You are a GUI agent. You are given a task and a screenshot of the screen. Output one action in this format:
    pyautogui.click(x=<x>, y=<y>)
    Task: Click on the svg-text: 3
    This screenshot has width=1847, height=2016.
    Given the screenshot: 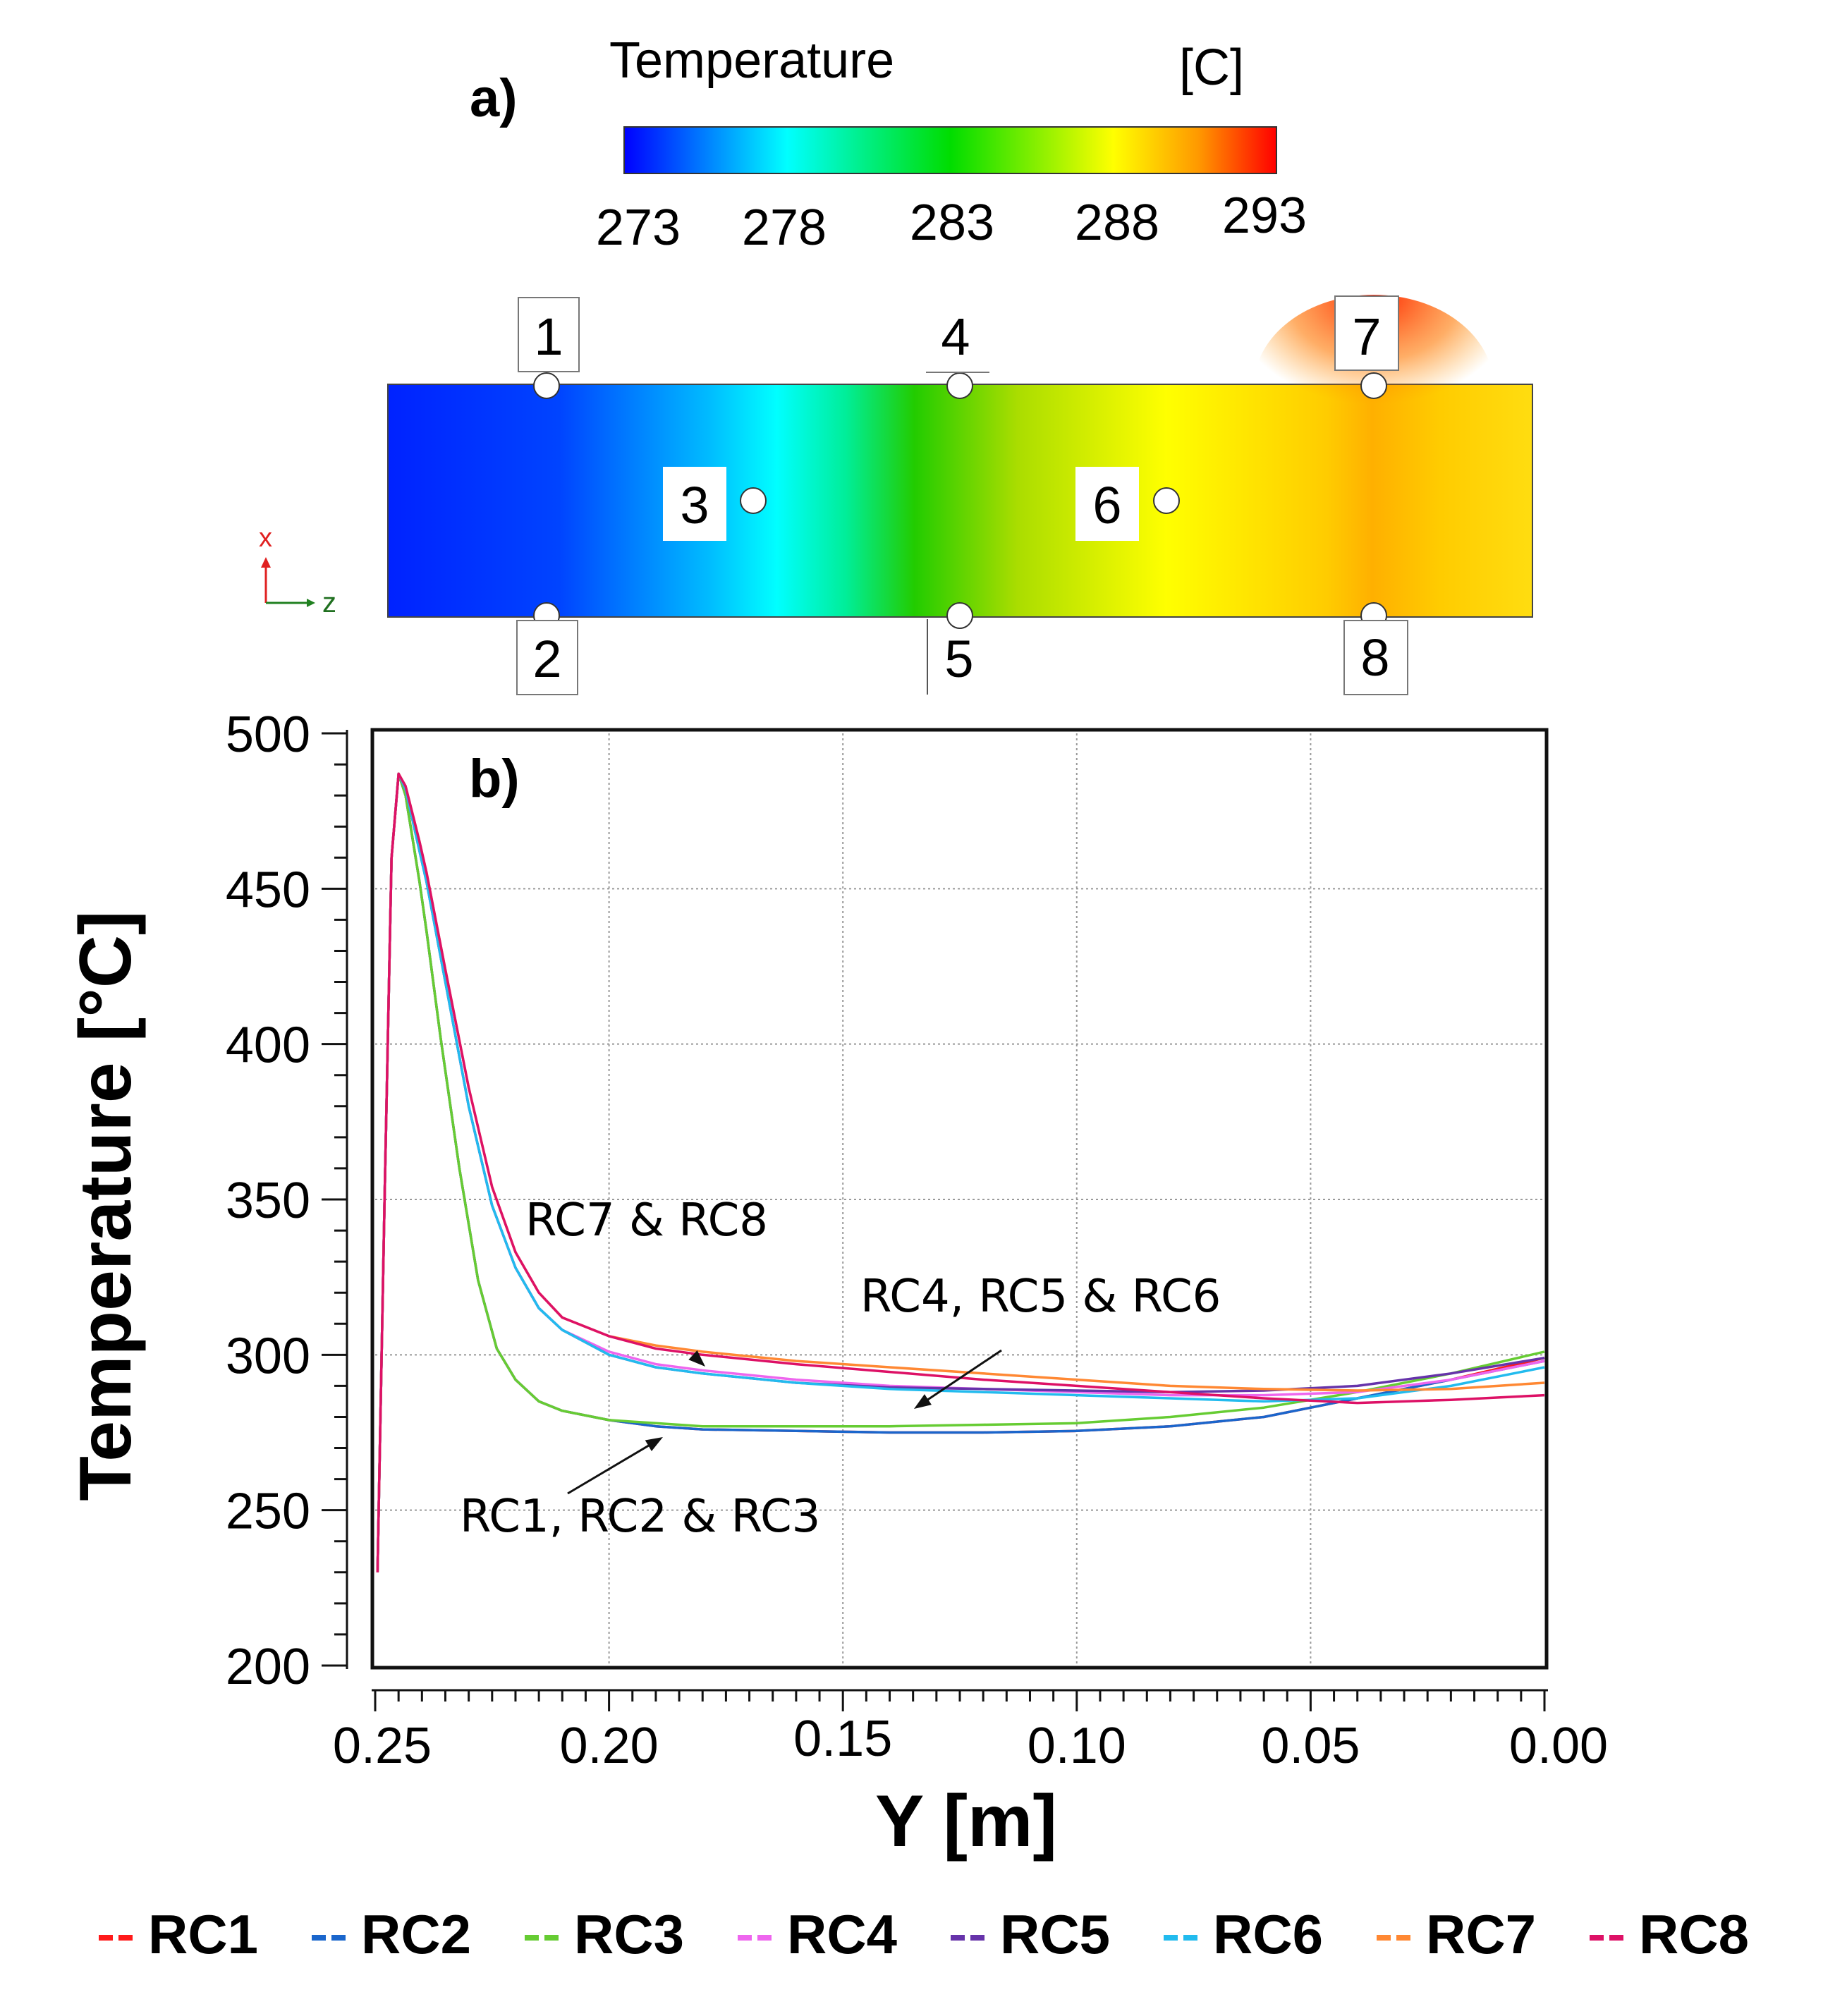 What is the action you would take?
    pyautogui.click(x=694, y=505)
    